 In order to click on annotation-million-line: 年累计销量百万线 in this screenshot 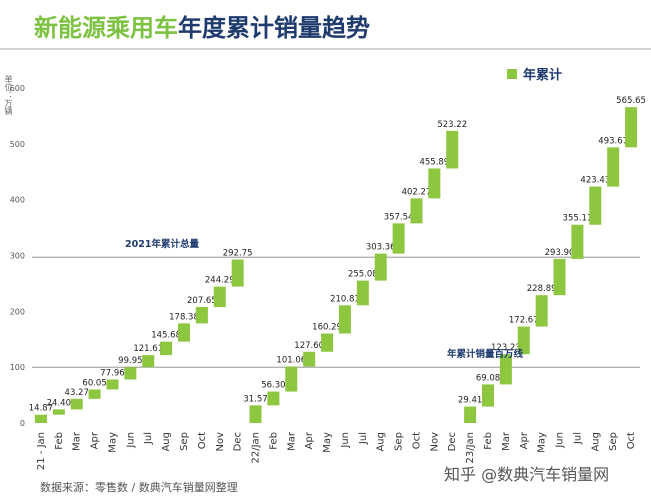, I will do `click(485, 354)`.